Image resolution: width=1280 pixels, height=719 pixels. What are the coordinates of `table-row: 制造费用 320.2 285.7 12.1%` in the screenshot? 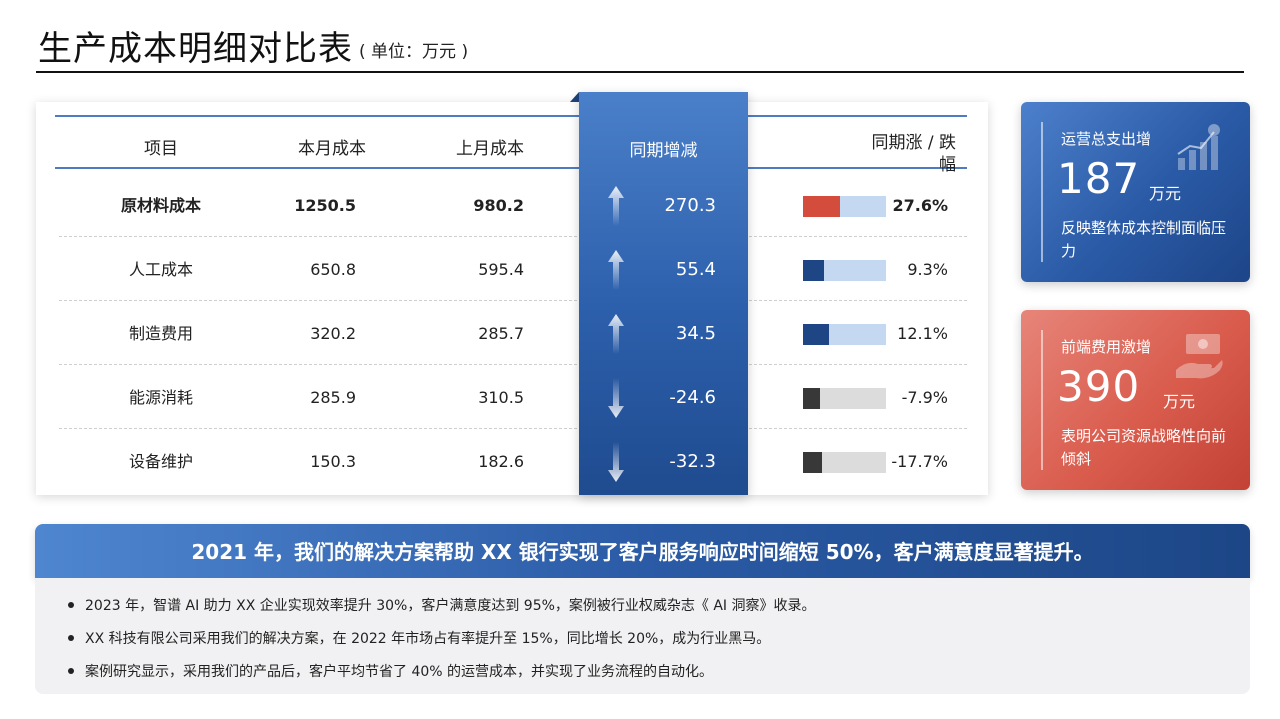 It's located at (512, 334).